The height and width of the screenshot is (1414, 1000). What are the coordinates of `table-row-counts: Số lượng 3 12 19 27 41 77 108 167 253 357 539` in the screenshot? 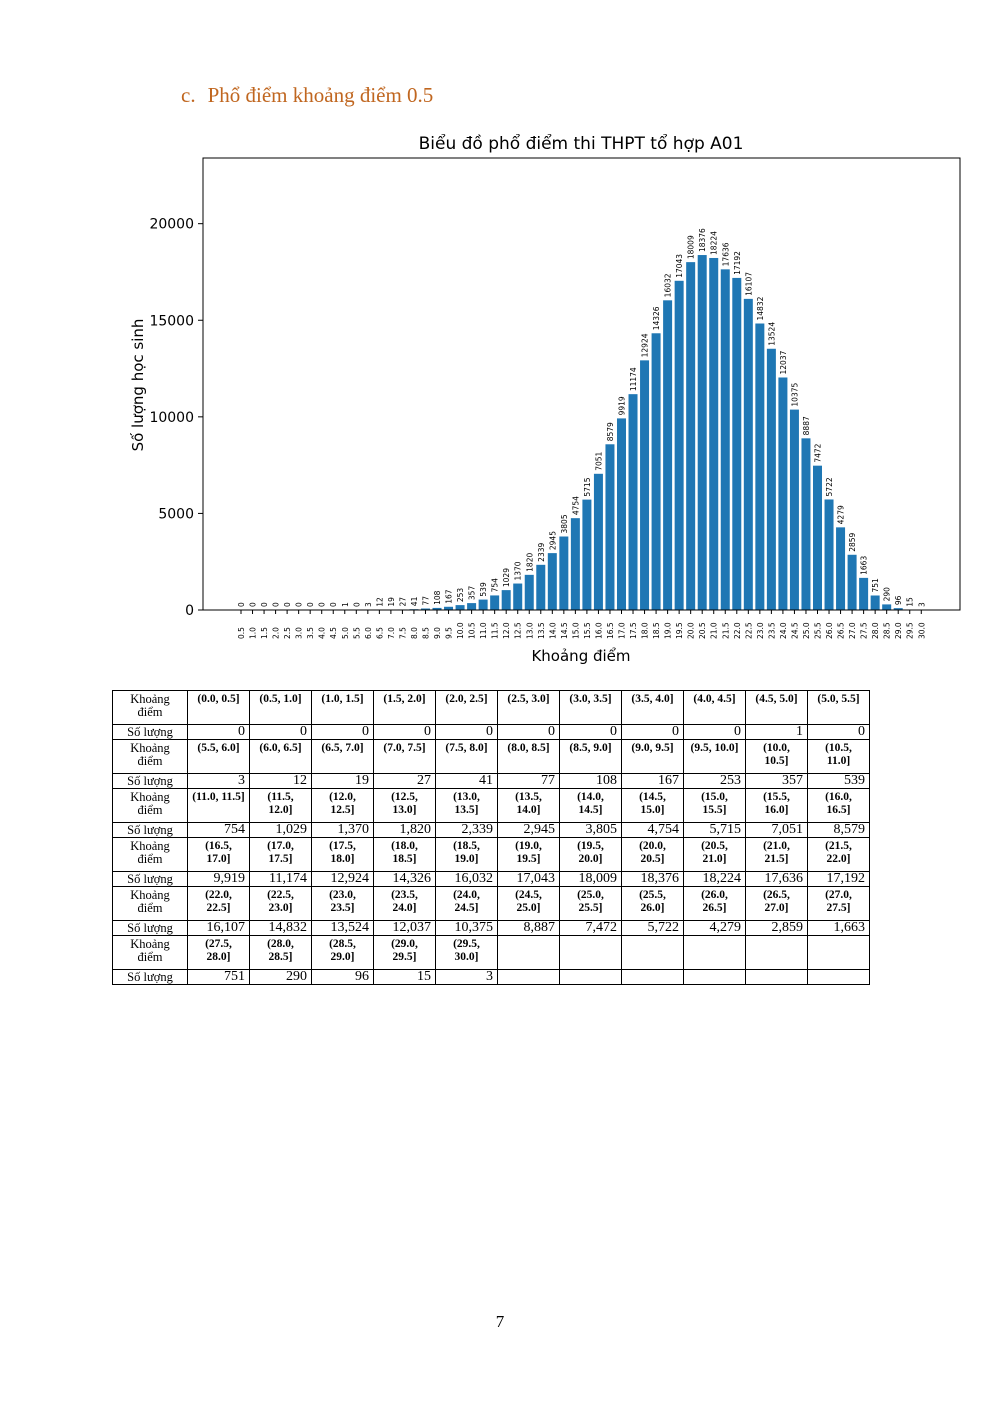 It's located at (491, 781).